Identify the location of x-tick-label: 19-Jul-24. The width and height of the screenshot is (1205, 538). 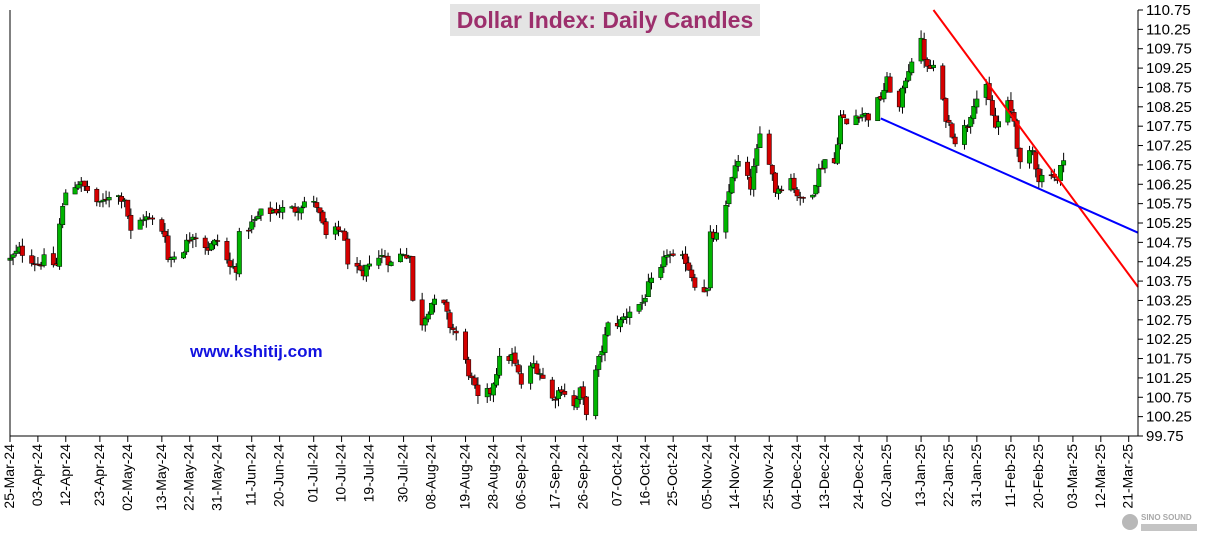
(368, 473).